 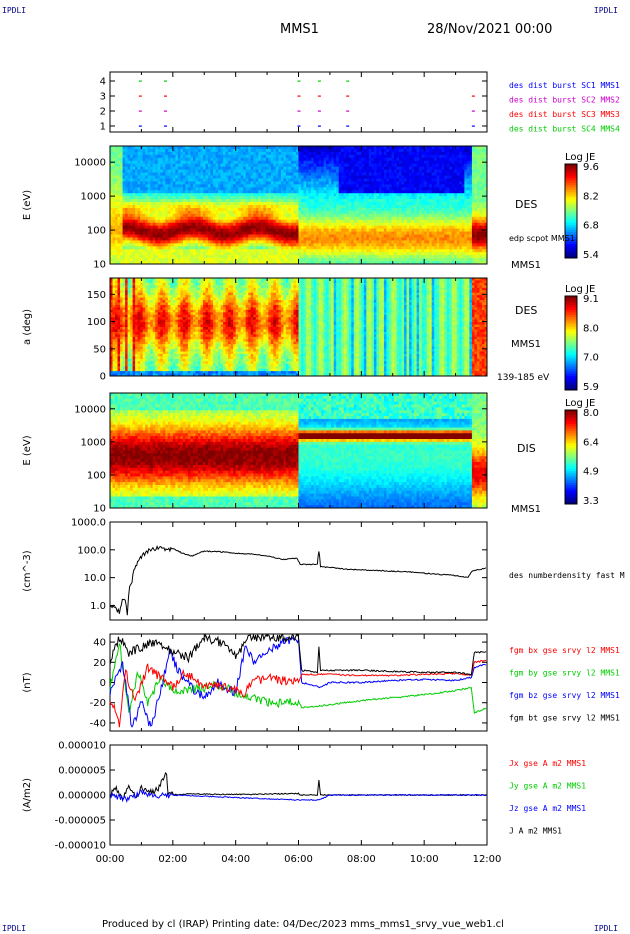 I want to click on corner-label-bottom-right: IPDLI, so click(x=605, y=928).